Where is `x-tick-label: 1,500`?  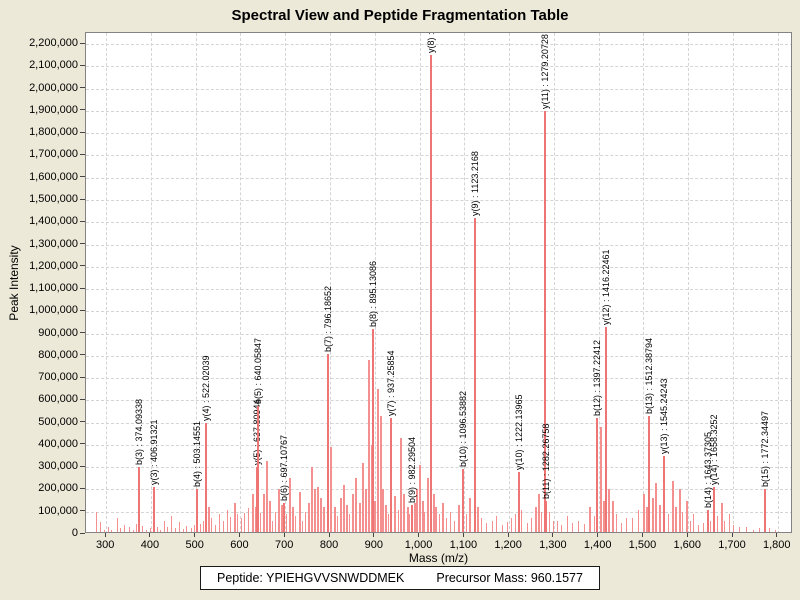 x-tick-label: 1,500 is located at coordinates (642, 545).